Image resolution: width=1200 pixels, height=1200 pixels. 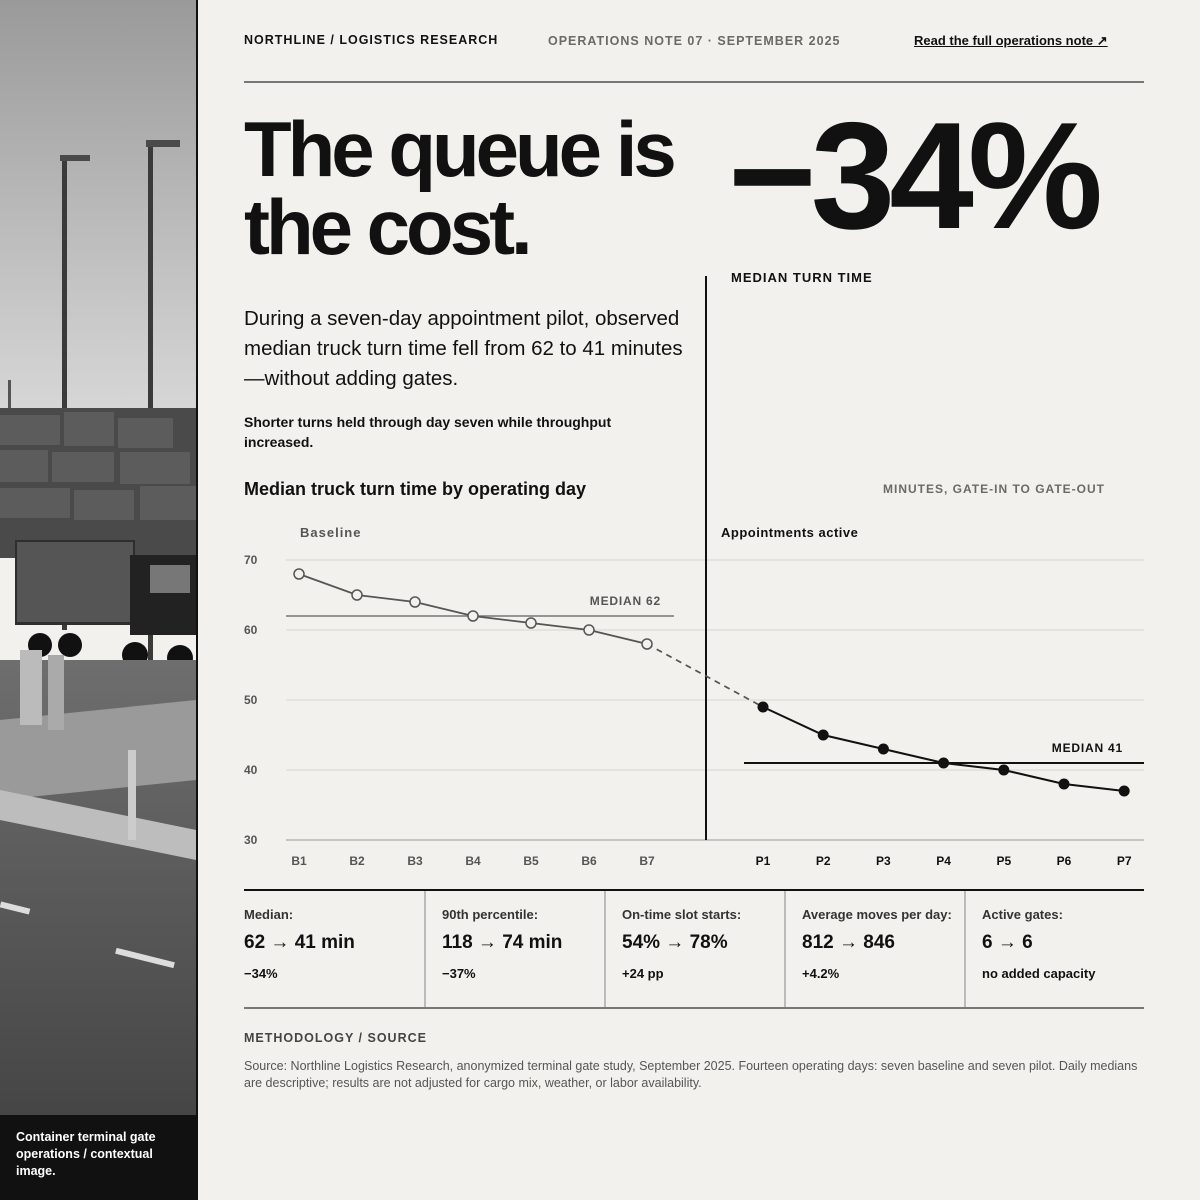 What do you see at coordinates (1087, 748) in the screenshot?
I see `median-label-pilot: MEDIAN 41` at bounding box center [1087, 748].